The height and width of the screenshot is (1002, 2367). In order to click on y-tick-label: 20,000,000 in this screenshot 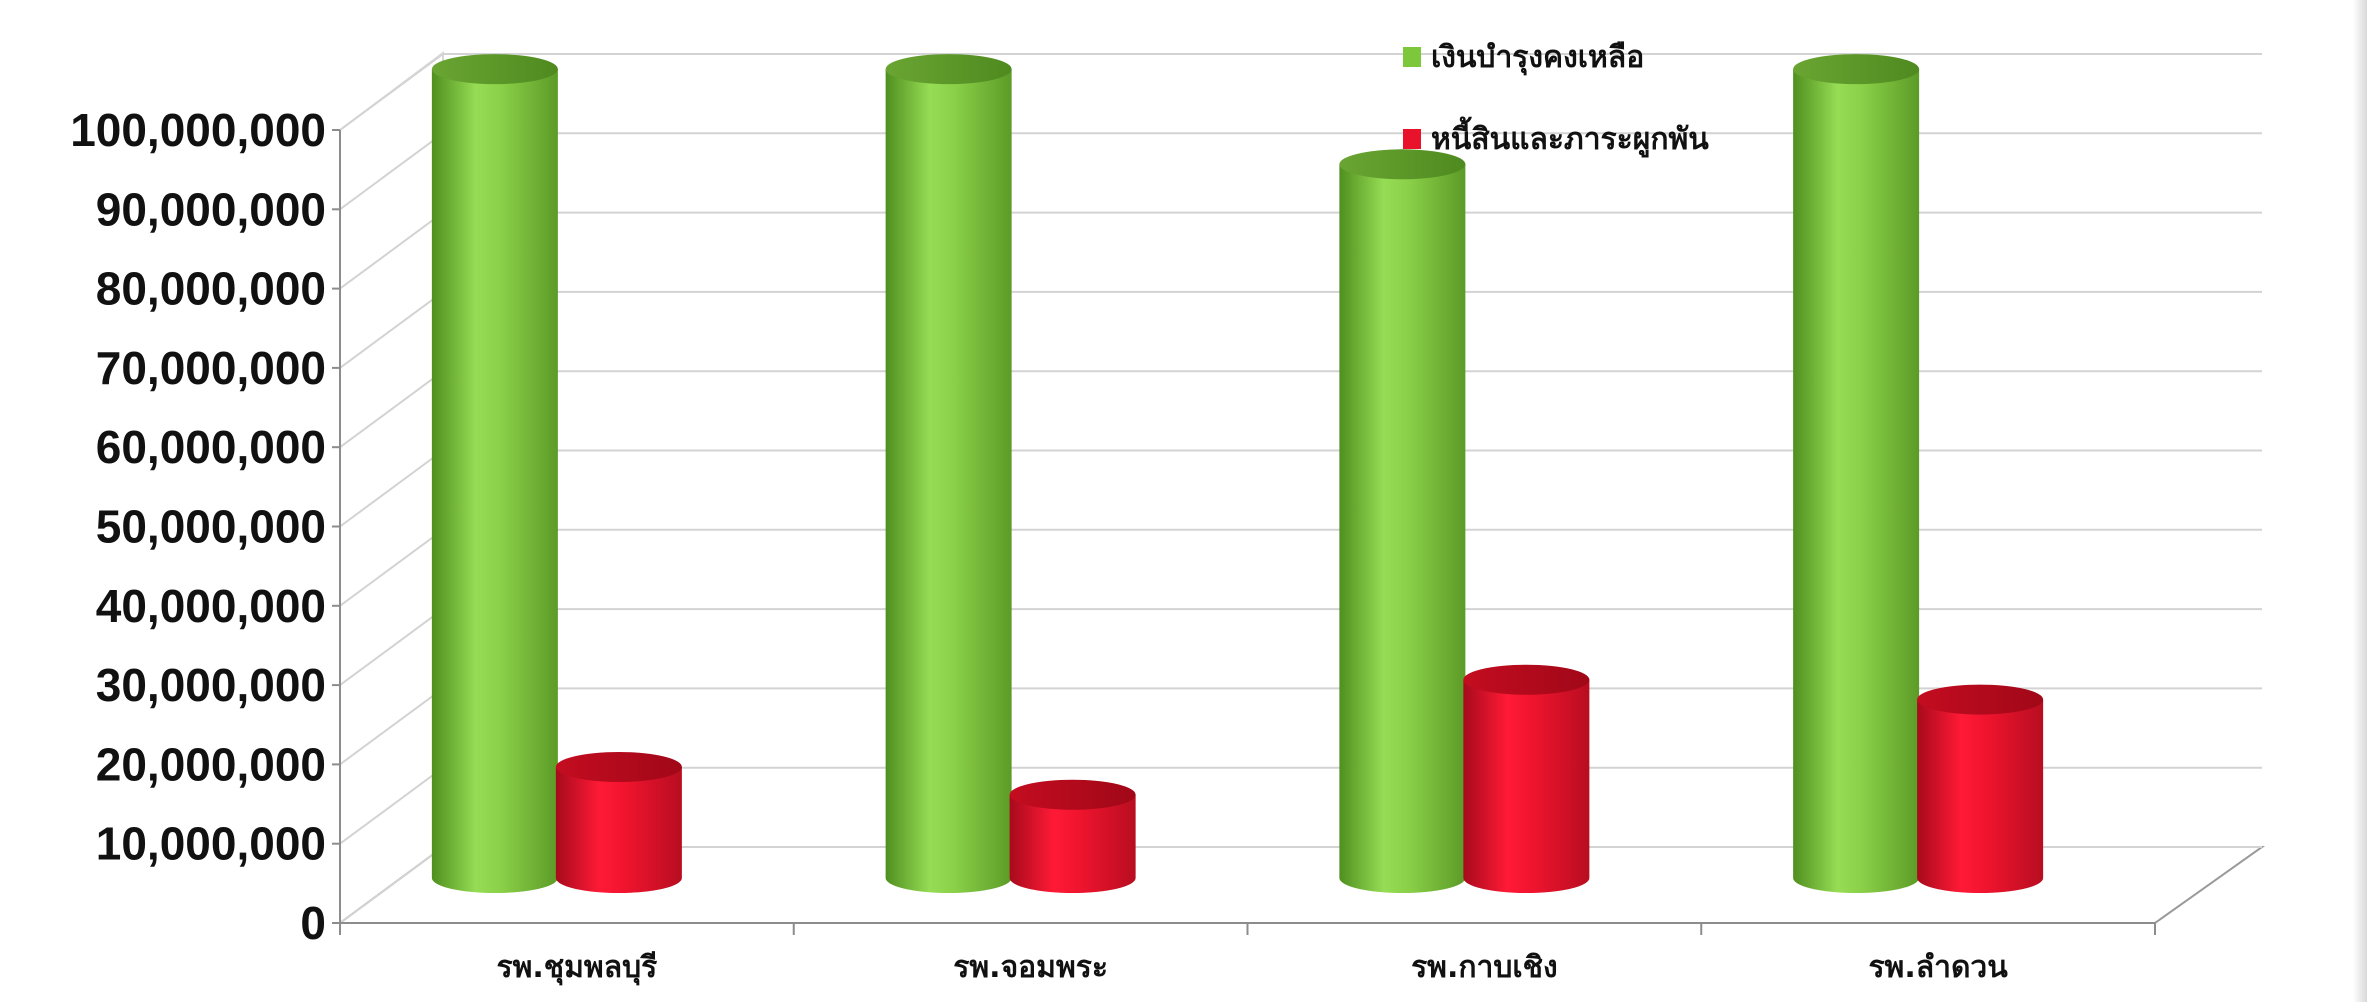, I will do `click(211, 764)`.